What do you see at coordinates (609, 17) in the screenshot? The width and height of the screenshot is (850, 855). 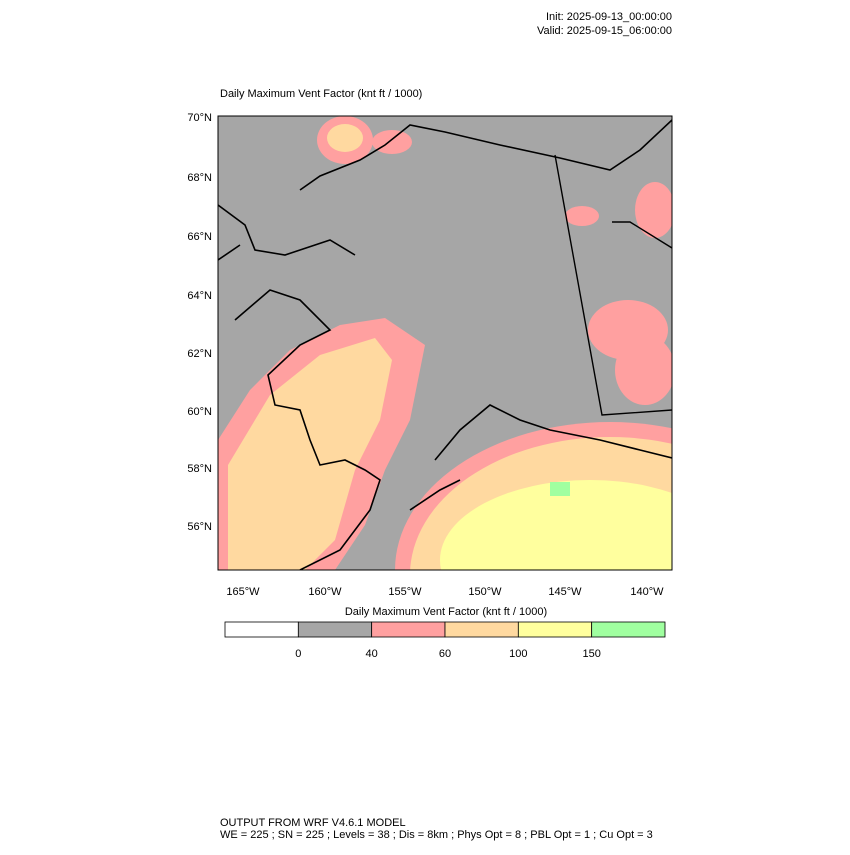 I see `init-time: Init: 2025-09-13_00:00:00` at bounding box center [609, 17].